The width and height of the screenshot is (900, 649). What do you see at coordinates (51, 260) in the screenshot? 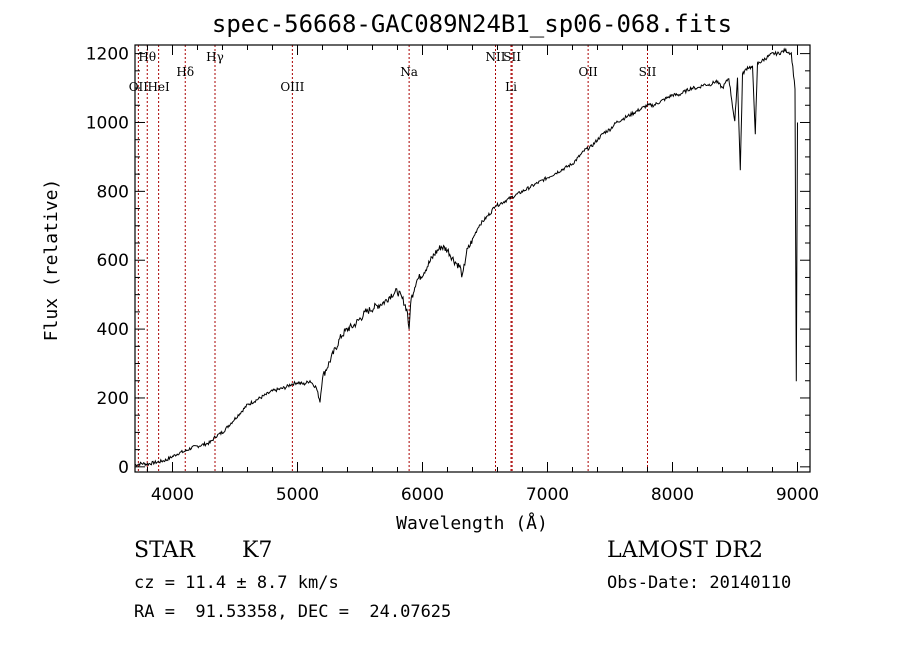
I see `y-axis-label: Flux (relative)` at bounding box center [51, 260].